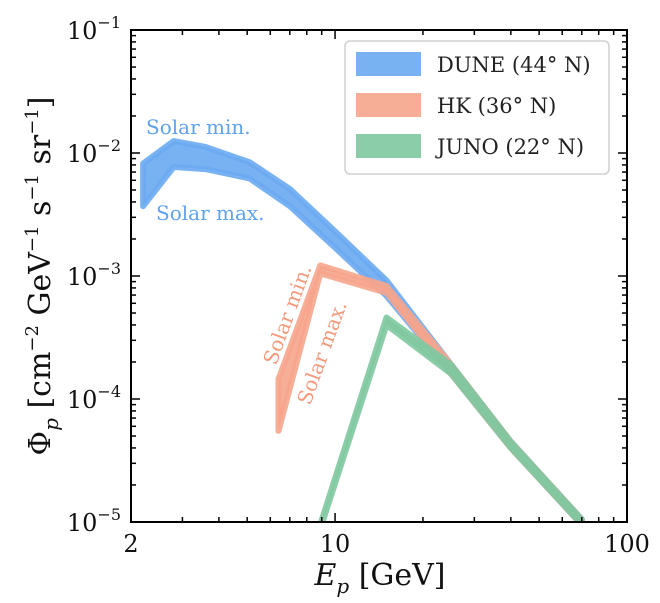 The width and height of the screenshot is (660, 603). I want to click on x-axis-label: Ep [GeV], so click(379, 578).